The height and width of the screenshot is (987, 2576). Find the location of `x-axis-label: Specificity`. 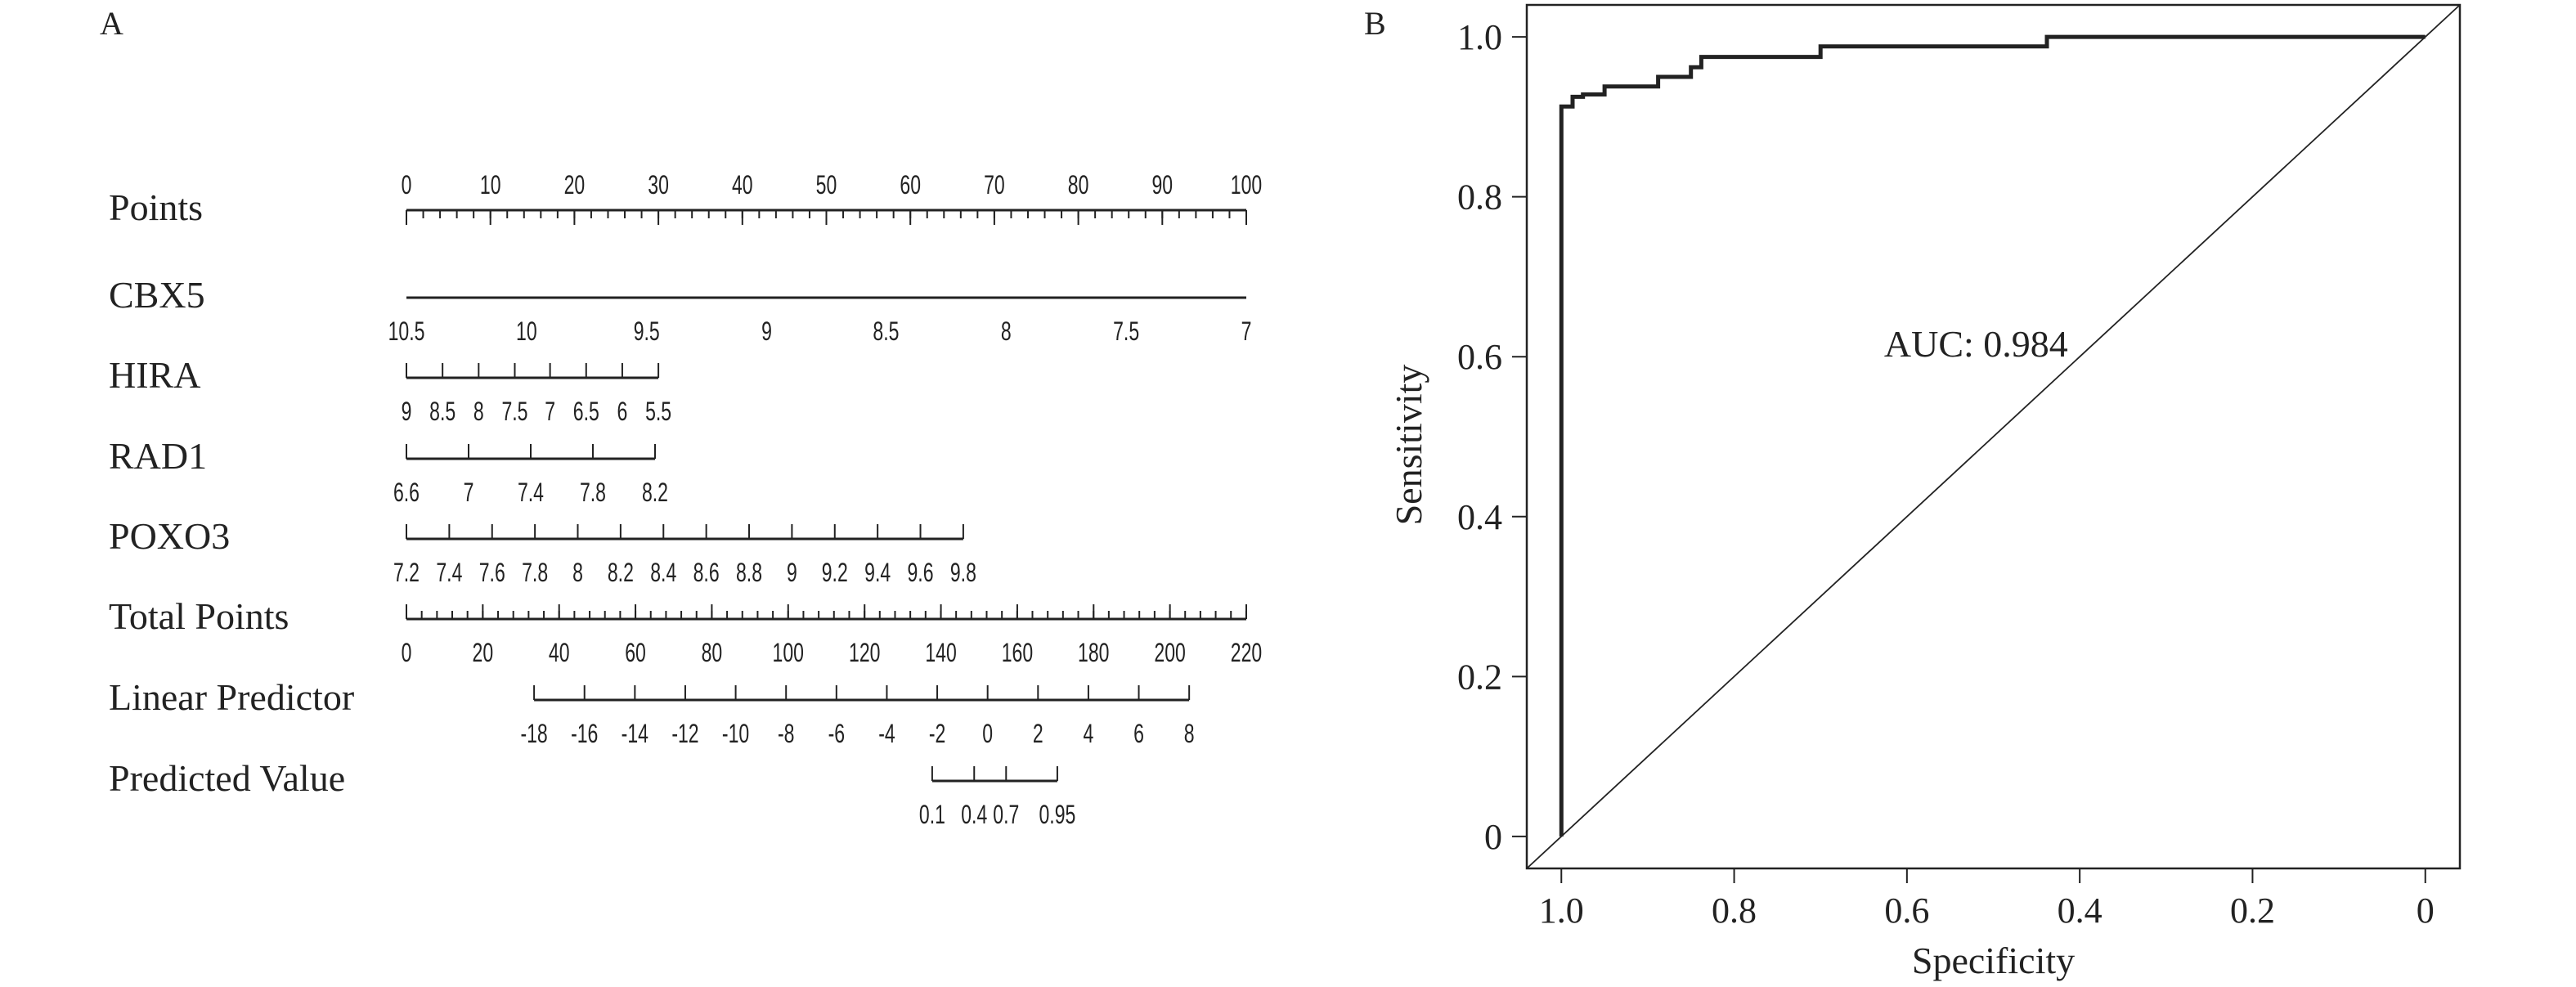

x-axis-label: Specificity is located at coordinates (1993, 961).